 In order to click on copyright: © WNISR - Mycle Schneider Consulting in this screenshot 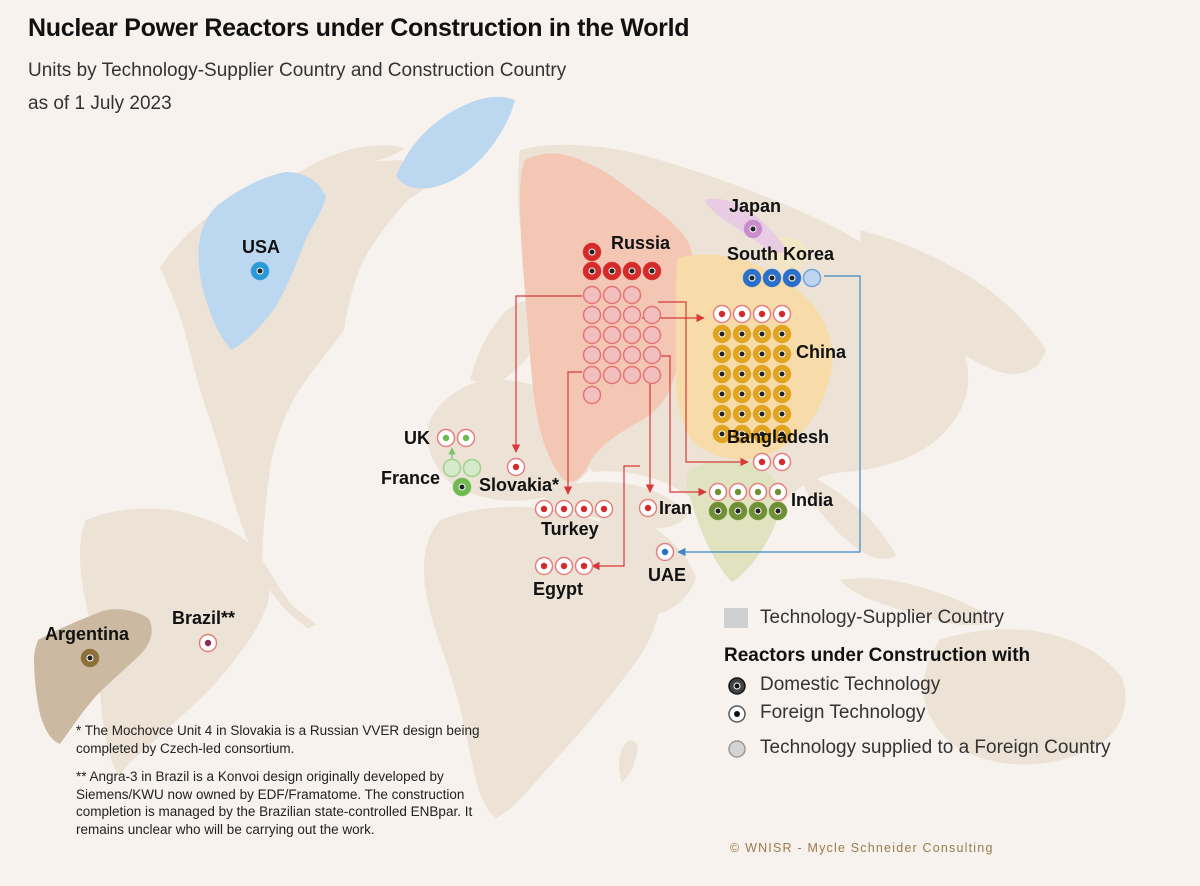, I will do `click(862, 848)`.